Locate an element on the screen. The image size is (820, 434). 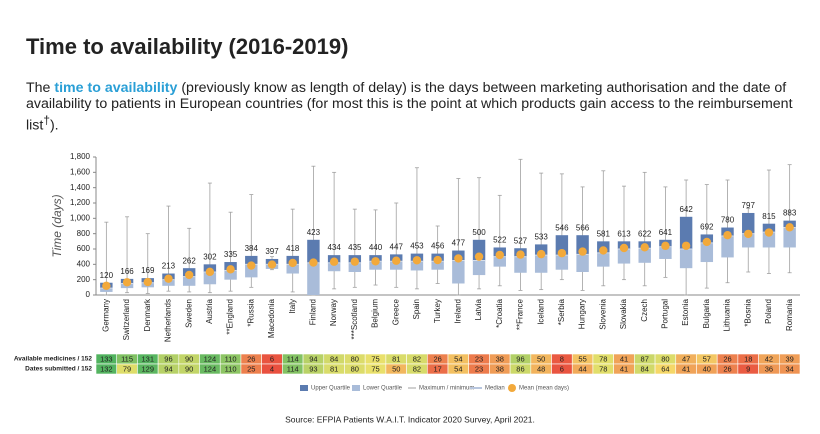
legend-label: Median is located at coordinates (495, 389).